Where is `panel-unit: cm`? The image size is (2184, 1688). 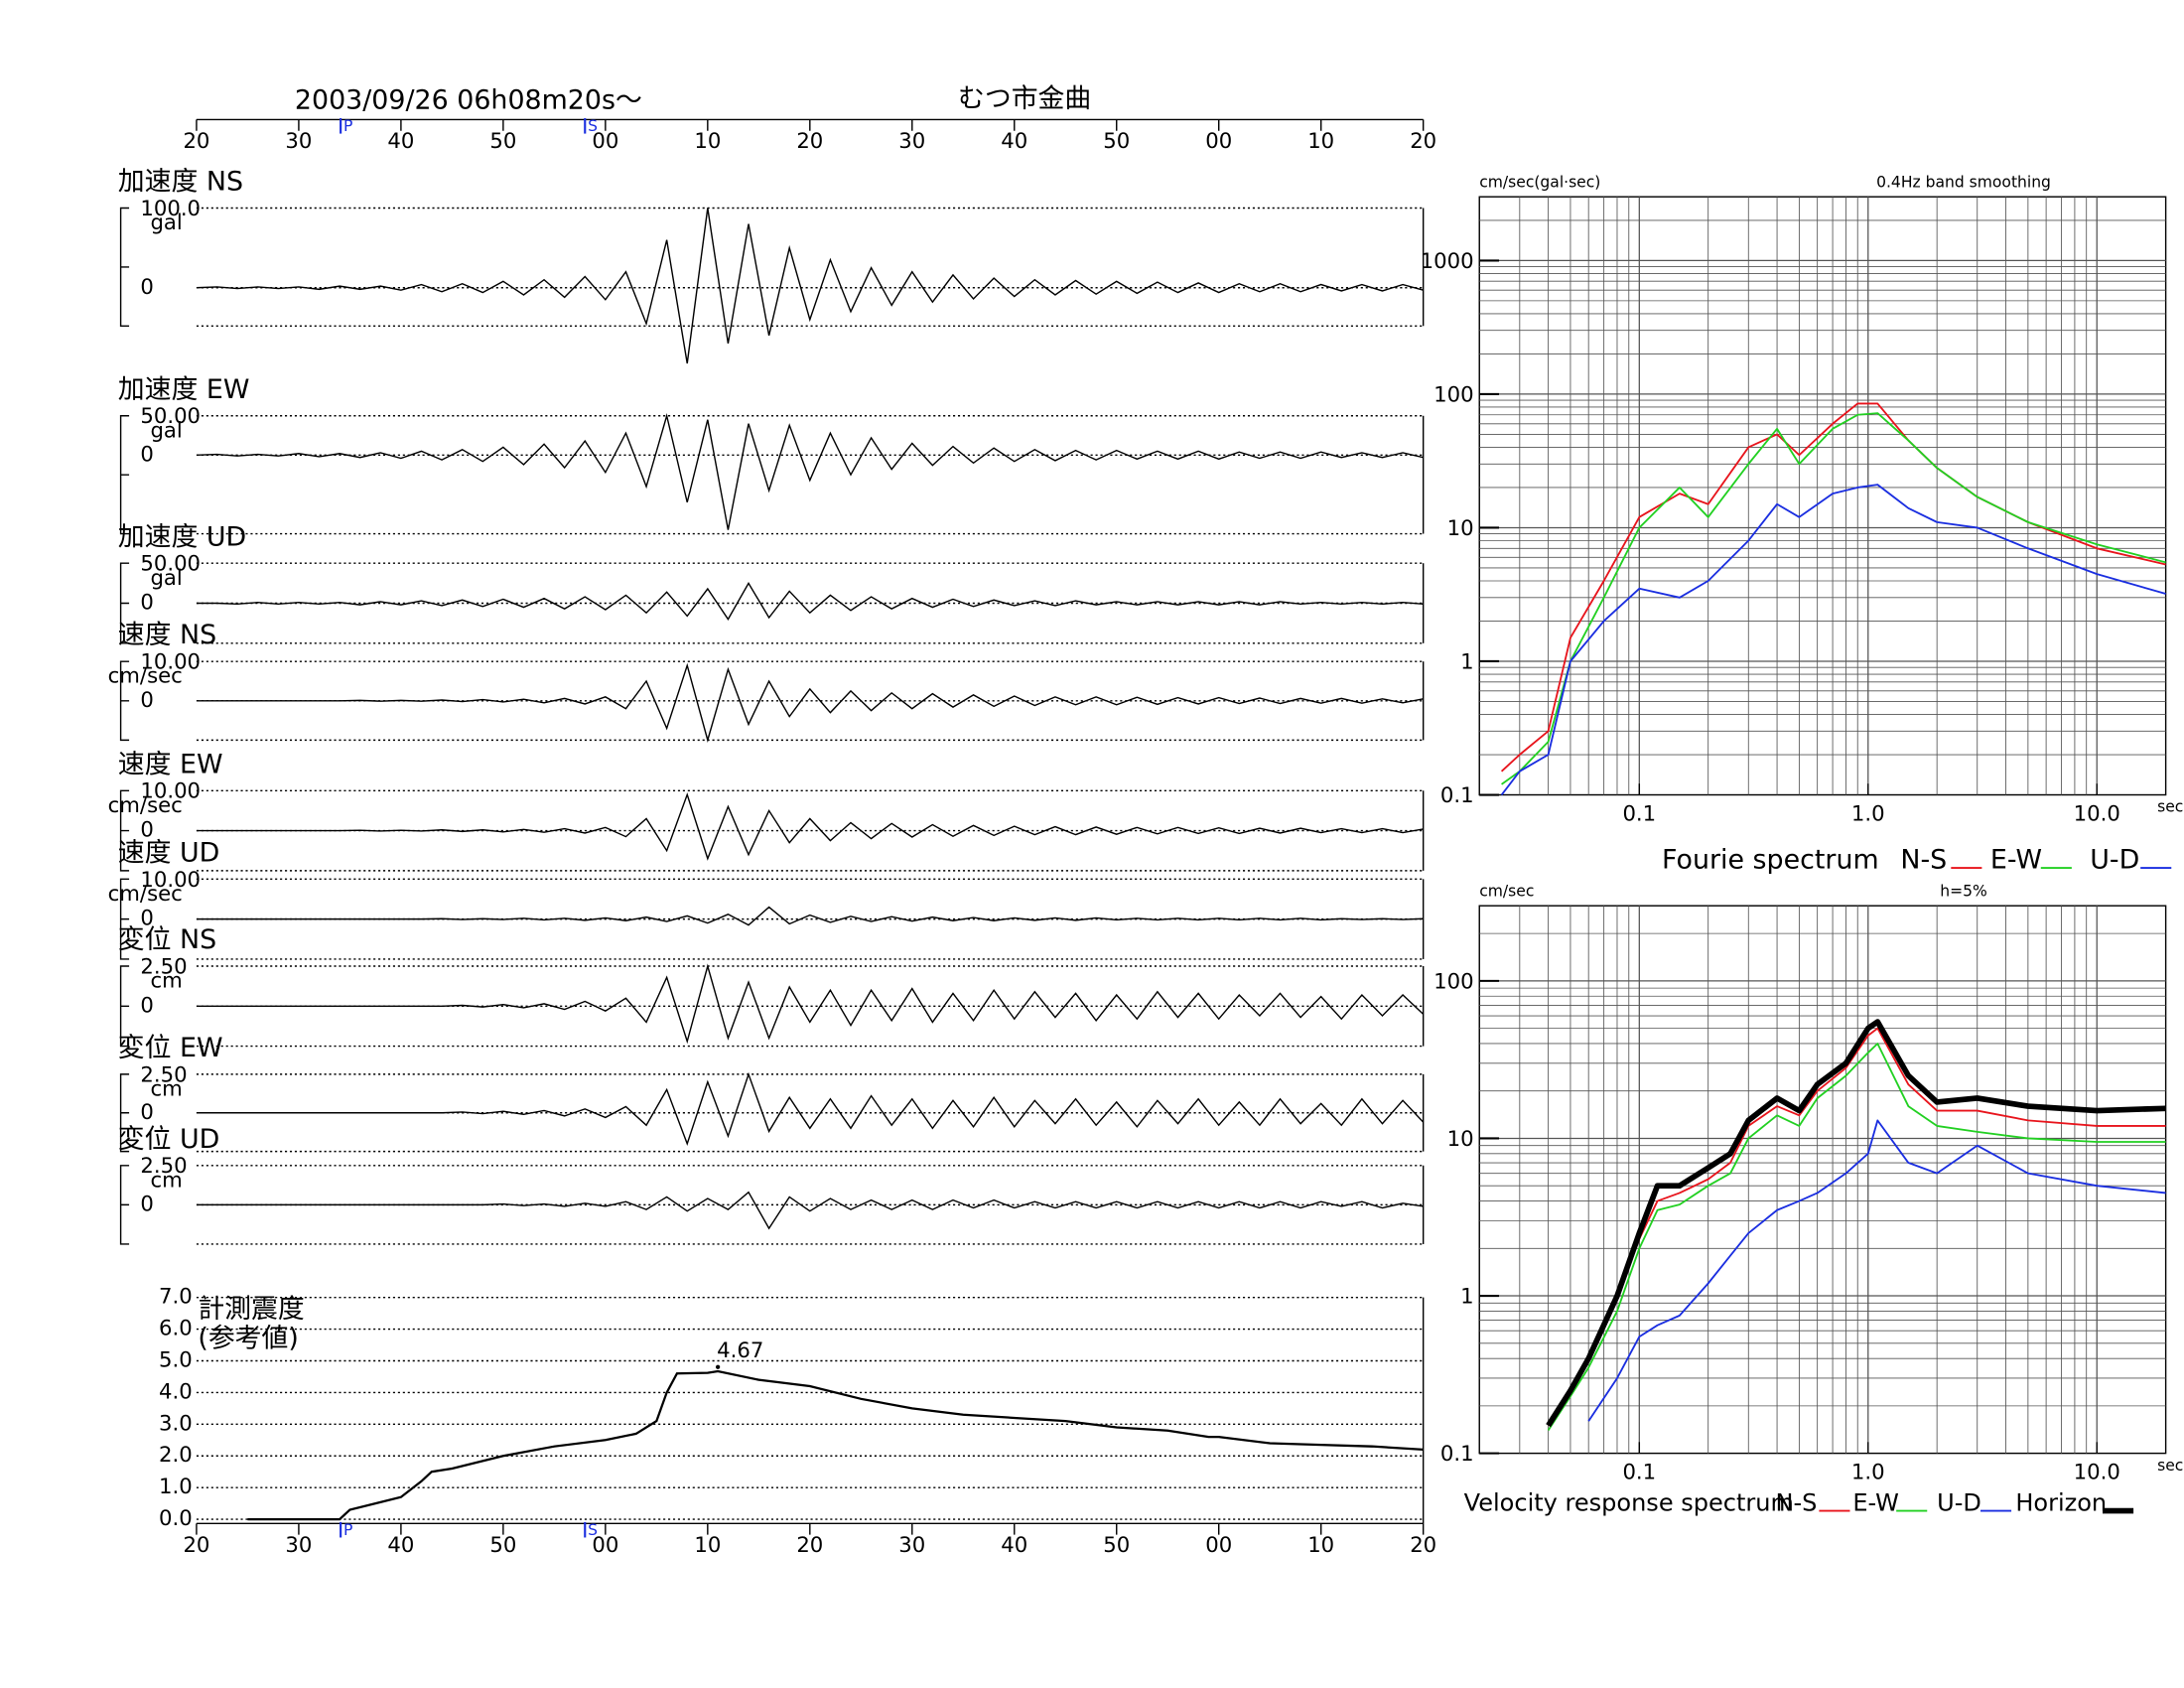
panel-unit: cm is located at coordinates (167, 1087).